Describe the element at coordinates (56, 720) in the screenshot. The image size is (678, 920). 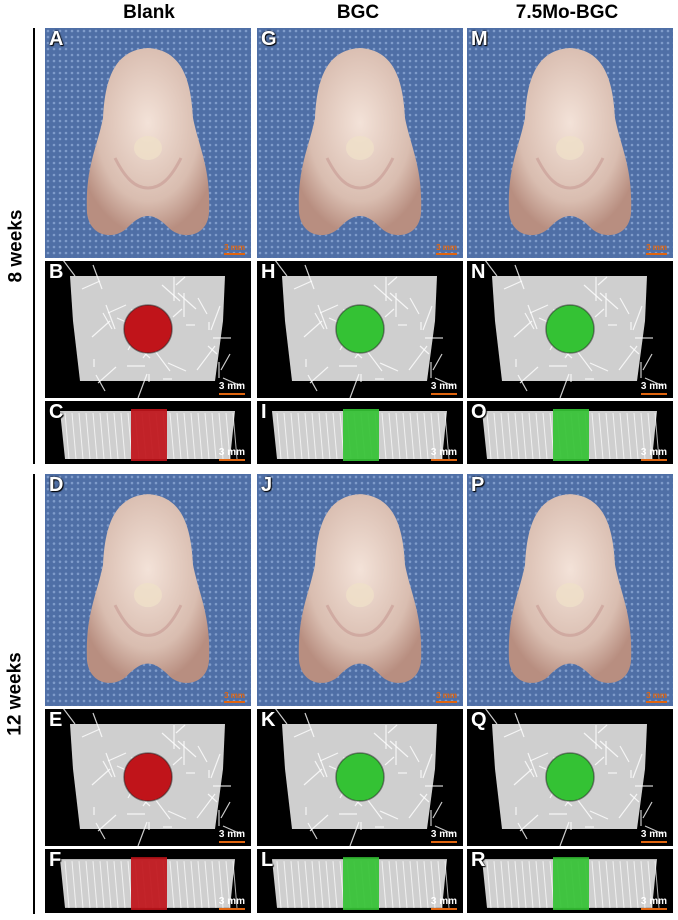
I see `panel-letter-e: E` at that location.